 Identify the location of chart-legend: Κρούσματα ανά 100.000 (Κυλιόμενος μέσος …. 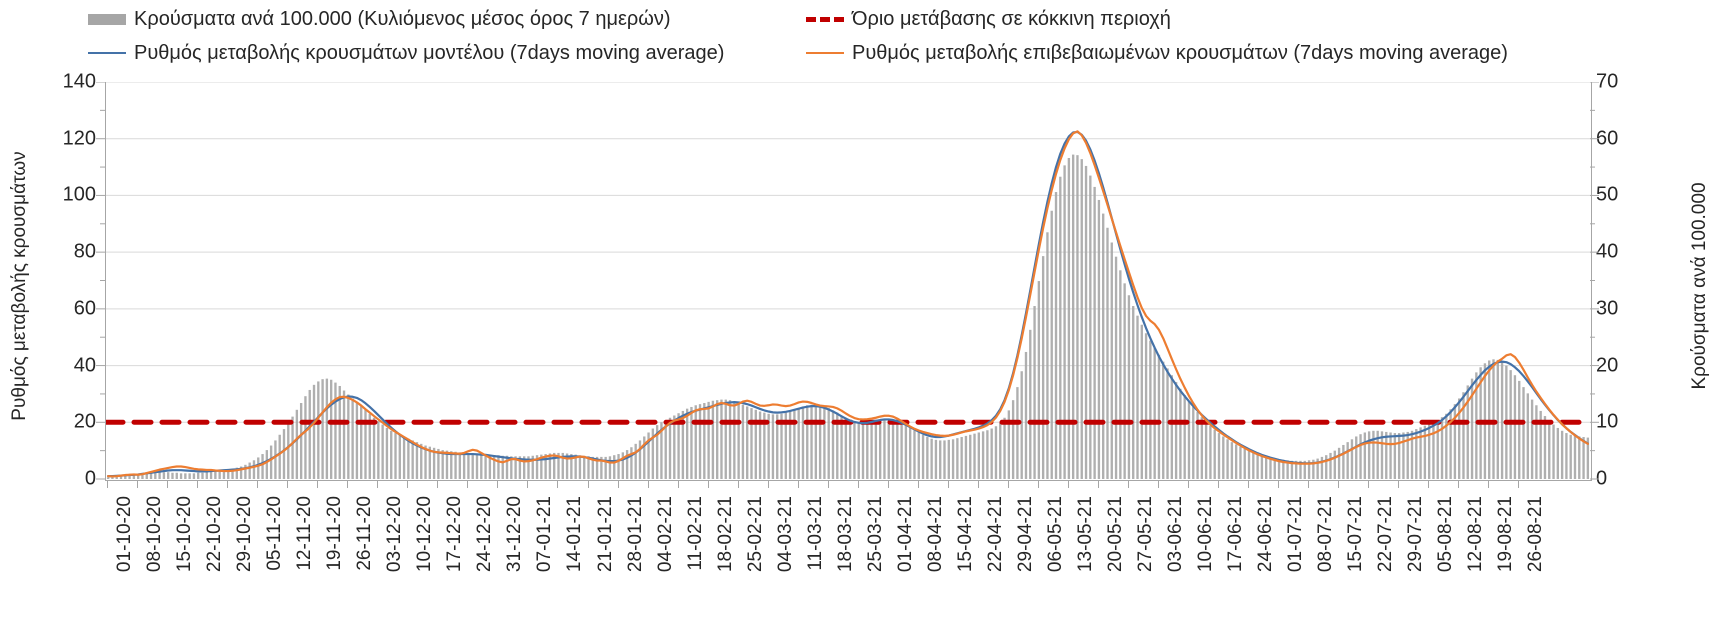
(856, 35).